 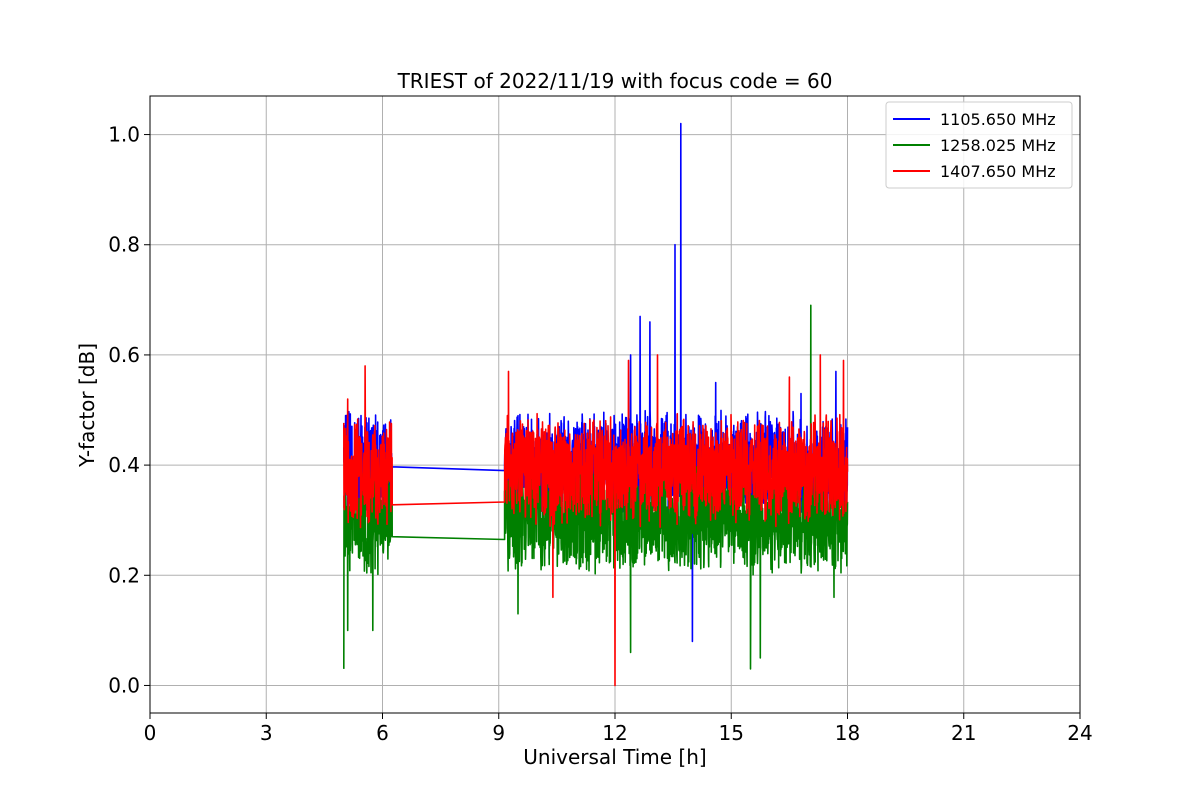 What do you see at coordinates (124, 465) in the screenshot?
I see `y-tick-label: 0.4` at bounding box center [124, 465].